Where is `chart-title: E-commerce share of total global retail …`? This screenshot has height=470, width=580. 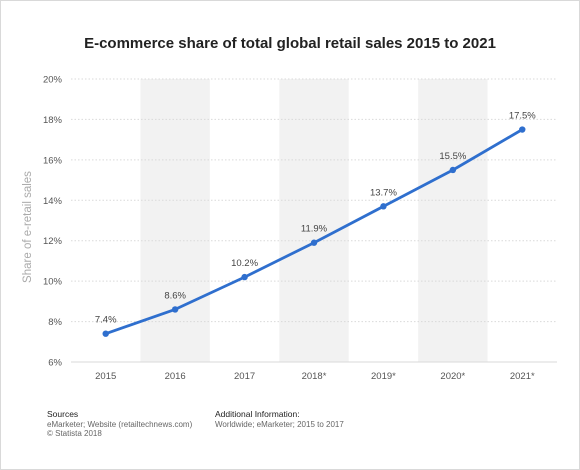 chart-title: E-commerce share of total global retail … is located at coordinates (290, 43).